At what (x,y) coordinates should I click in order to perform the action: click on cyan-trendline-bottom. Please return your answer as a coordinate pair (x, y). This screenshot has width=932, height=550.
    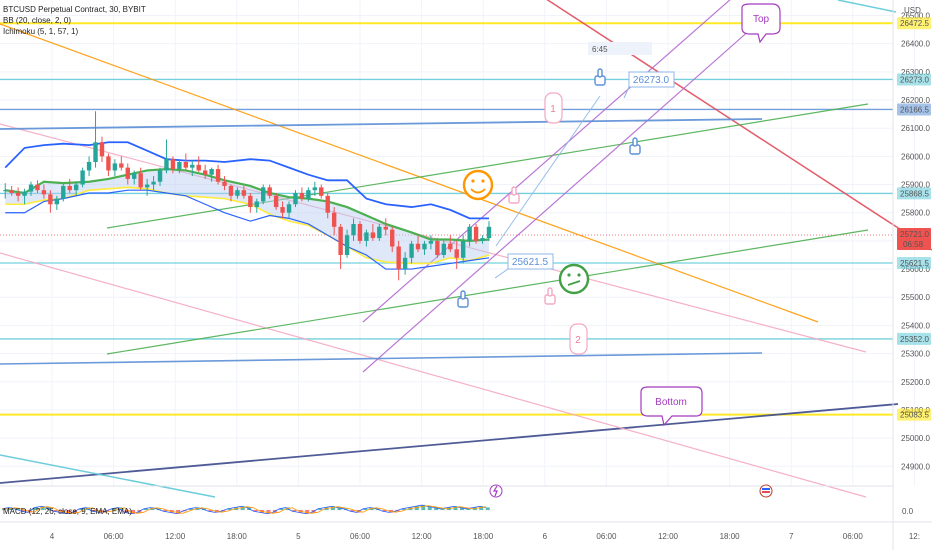
    Looking at the image, I should click on (108, 476).